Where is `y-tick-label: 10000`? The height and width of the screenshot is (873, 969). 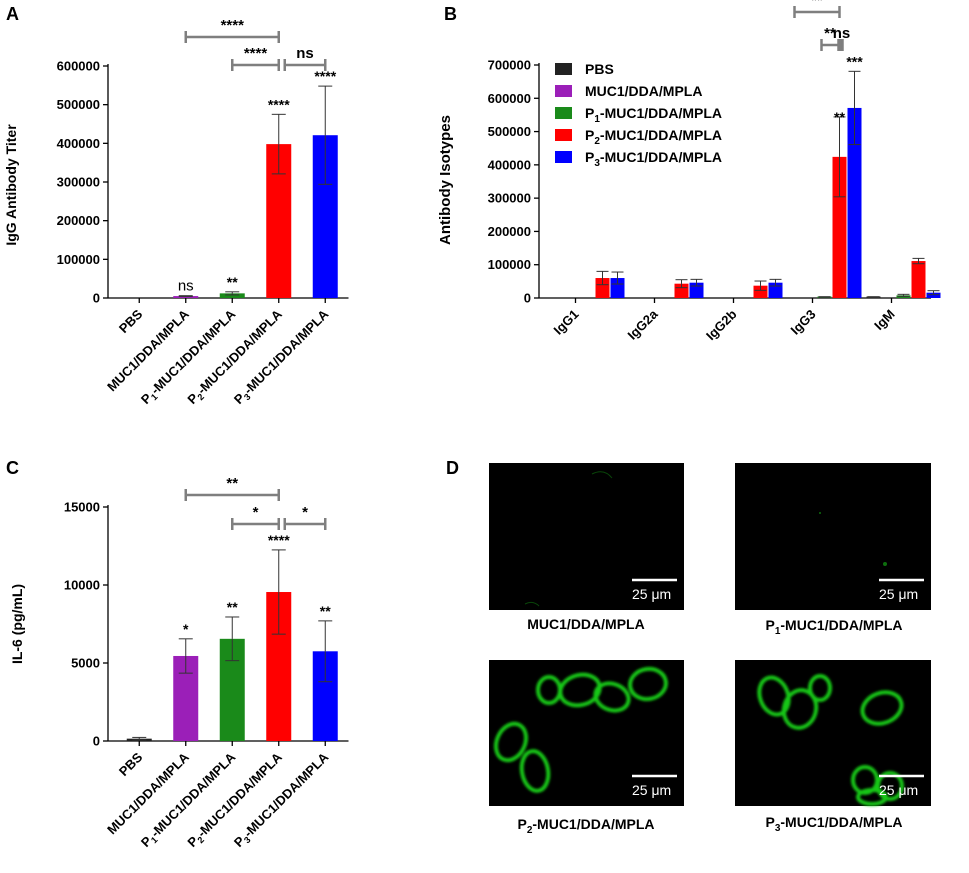
y-tick-label: 10000 is located at coordinates (82, 585).